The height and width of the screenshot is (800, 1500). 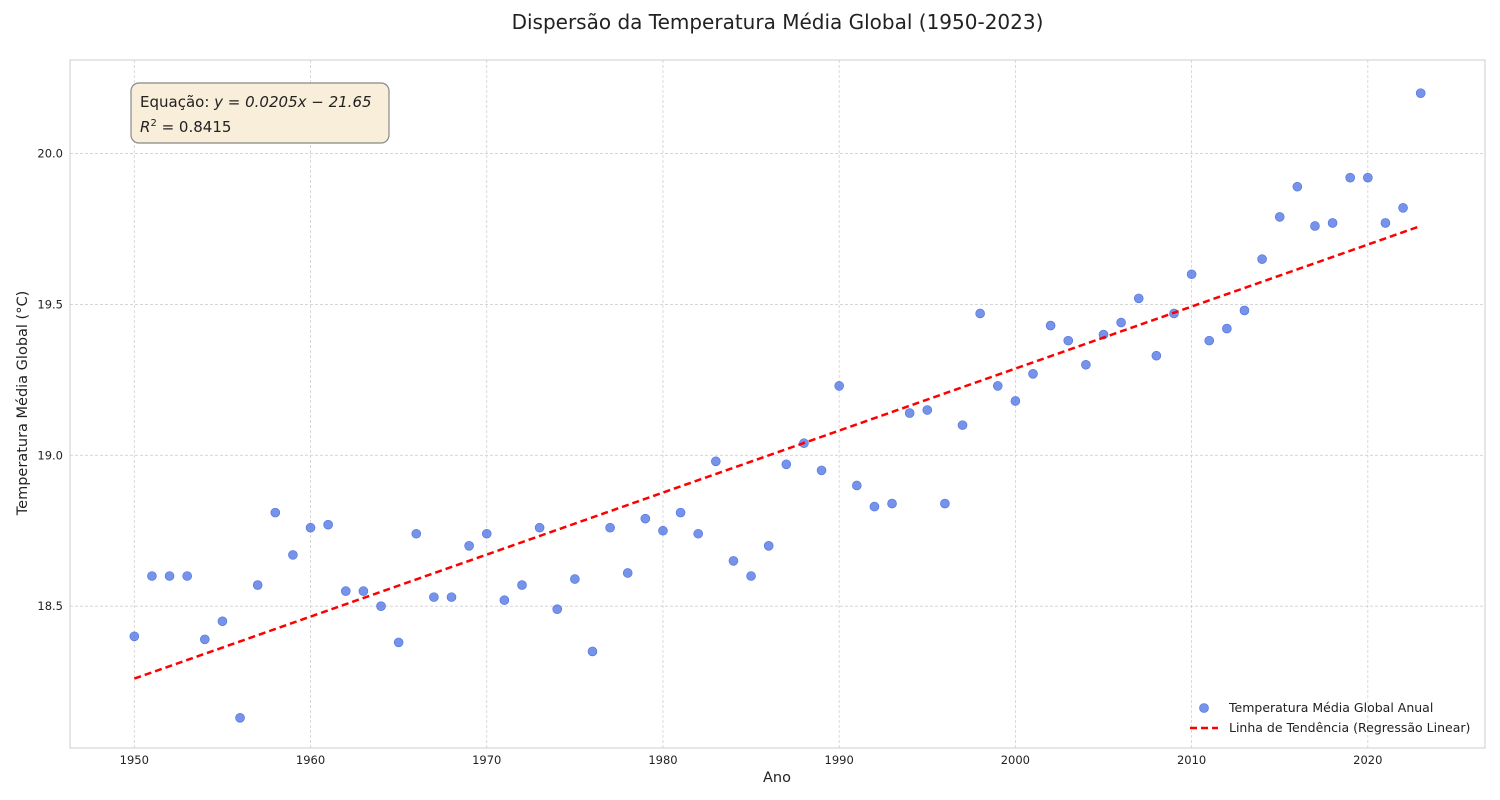 I want to click on r-squared-symbol: R, so click(x=145, y=127).